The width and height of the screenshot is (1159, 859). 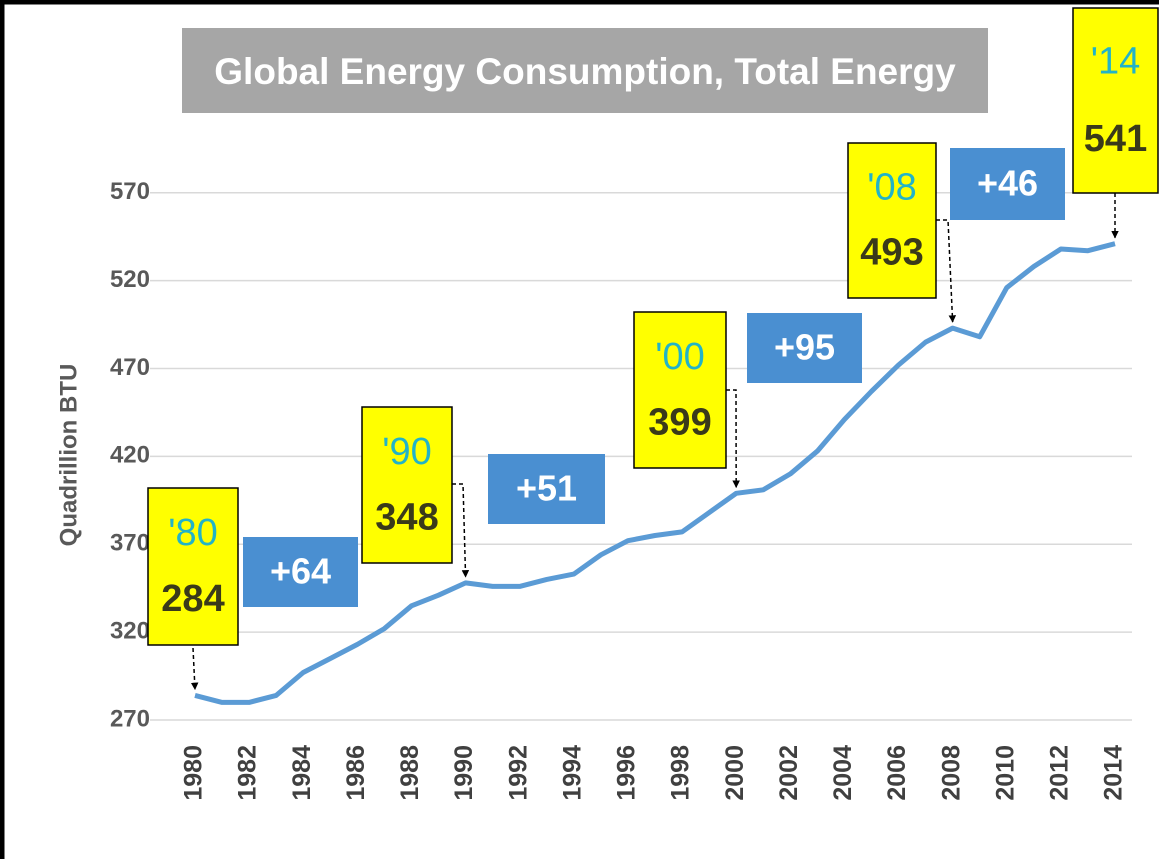 What do you see at coordinates (518, 773) in the screenshot?
I see `x-tick-label: 1992` at bounding box center [518, 773].